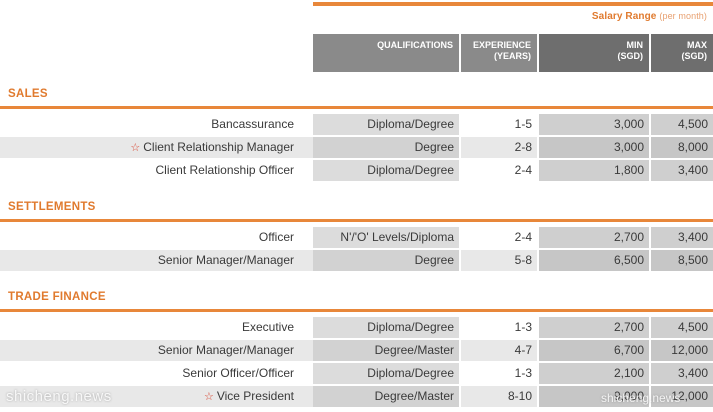  I want to click on experience-cell: 8-10, so click(499, 396).